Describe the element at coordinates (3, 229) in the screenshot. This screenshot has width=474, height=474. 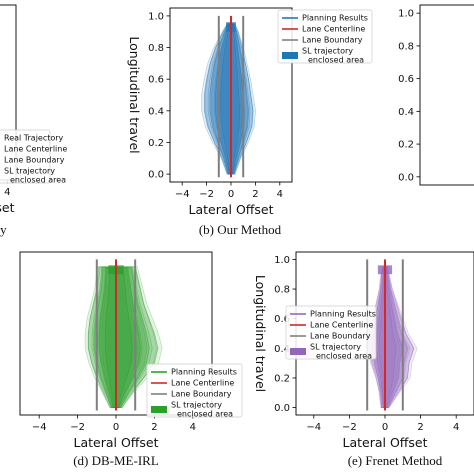
I see `panel-caption: ory` at that location.